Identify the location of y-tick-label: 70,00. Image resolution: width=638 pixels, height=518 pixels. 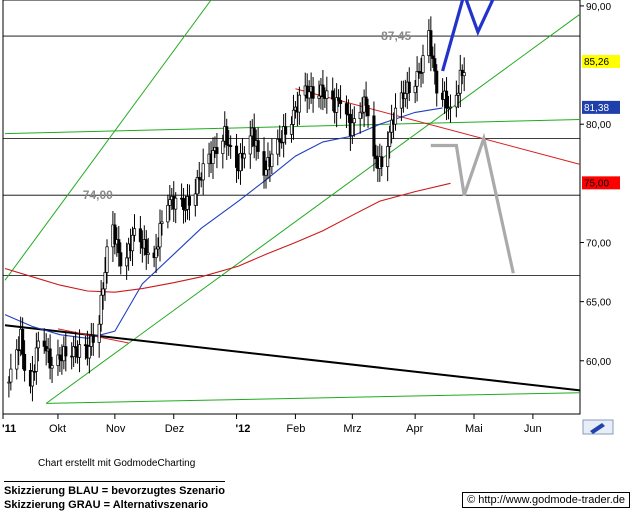
(598, 243).